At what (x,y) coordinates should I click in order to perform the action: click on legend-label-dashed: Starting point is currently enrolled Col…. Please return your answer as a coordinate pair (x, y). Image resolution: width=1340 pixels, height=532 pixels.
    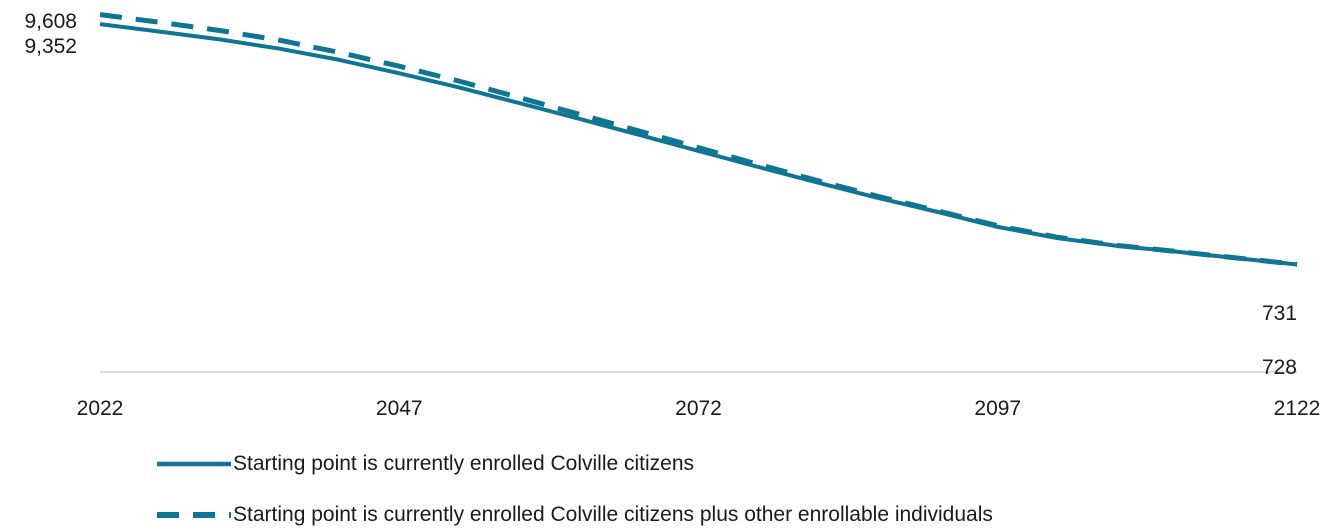
    Looking at the image, I should click on (613, 514).